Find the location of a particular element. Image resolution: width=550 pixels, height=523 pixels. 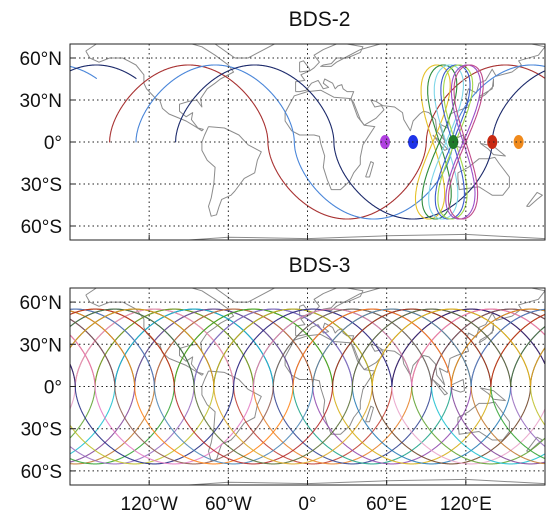

xtick-label-4: 120°E is located at coordinates (466, 504).